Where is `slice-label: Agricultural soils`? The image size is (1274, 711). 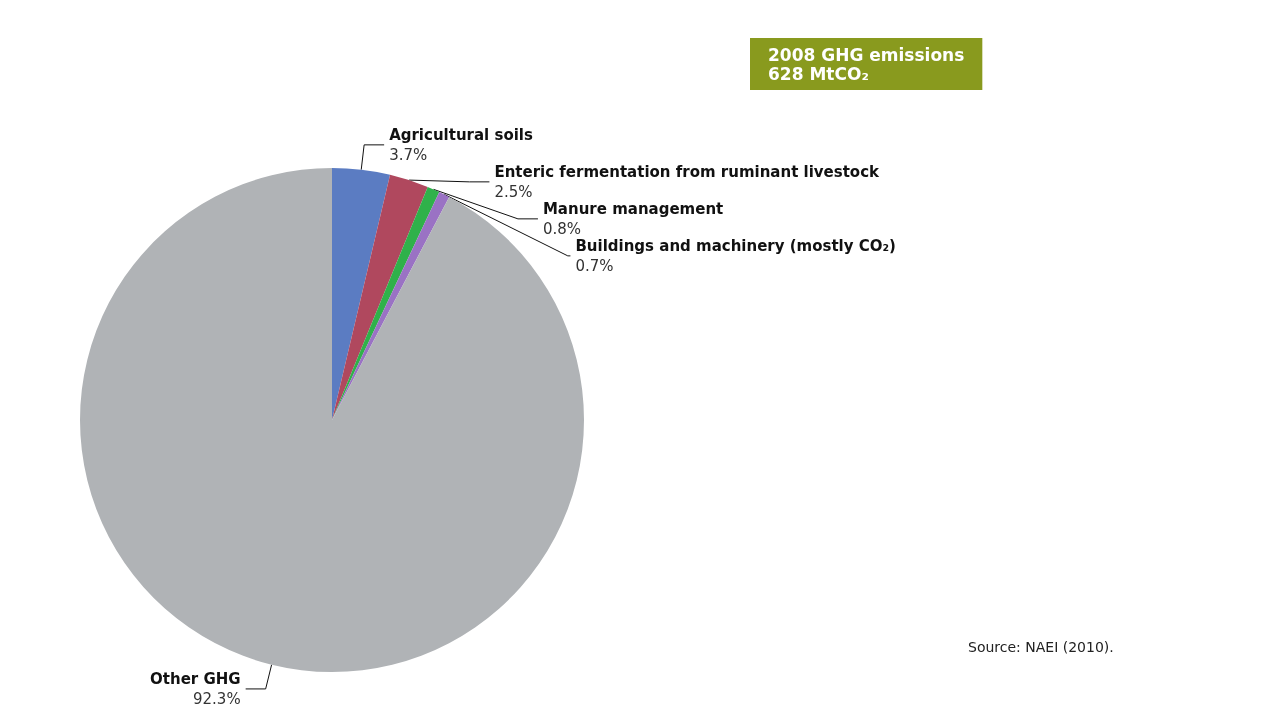 slice-label: Agricultural soils is located at coordinates (461, 134).